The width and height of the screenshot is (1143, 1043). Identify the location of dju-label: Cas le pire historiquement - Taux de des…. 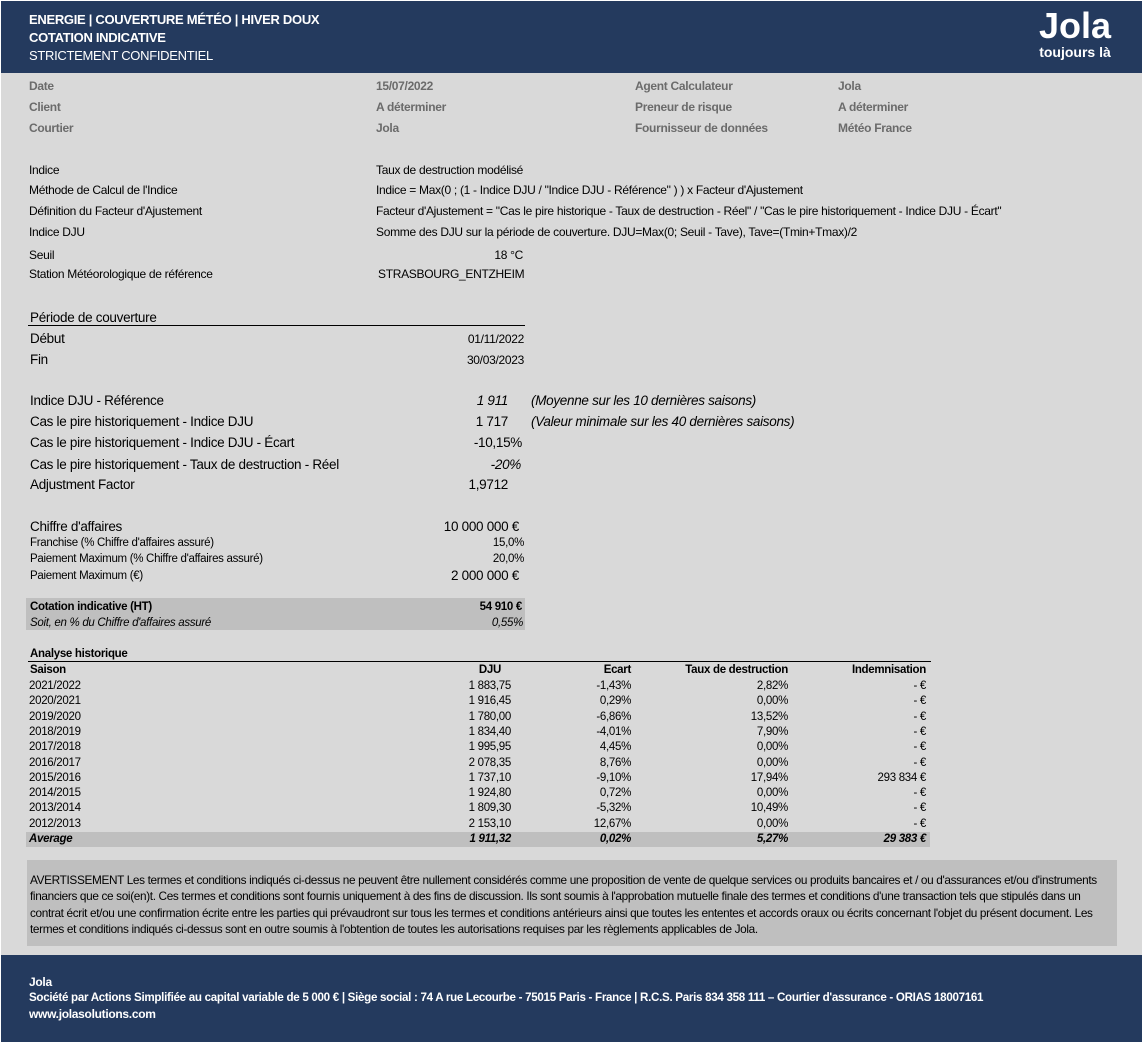
(184, 464).